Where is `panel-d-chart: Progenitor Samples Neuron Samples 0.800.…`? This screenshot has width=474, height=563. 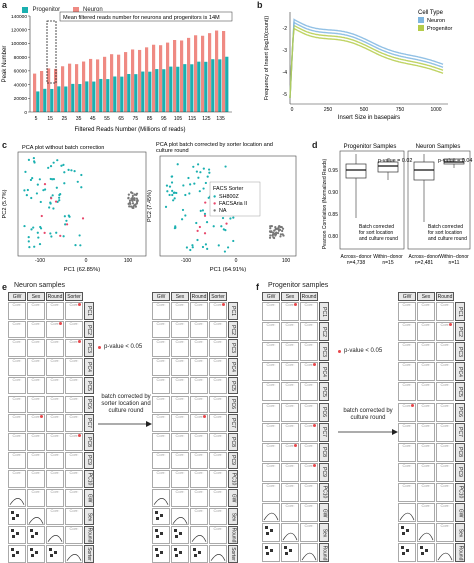
panel-d-chart: Progenitor Samples Neuron Samples 0.800.… is located at coordinates (397, 205).